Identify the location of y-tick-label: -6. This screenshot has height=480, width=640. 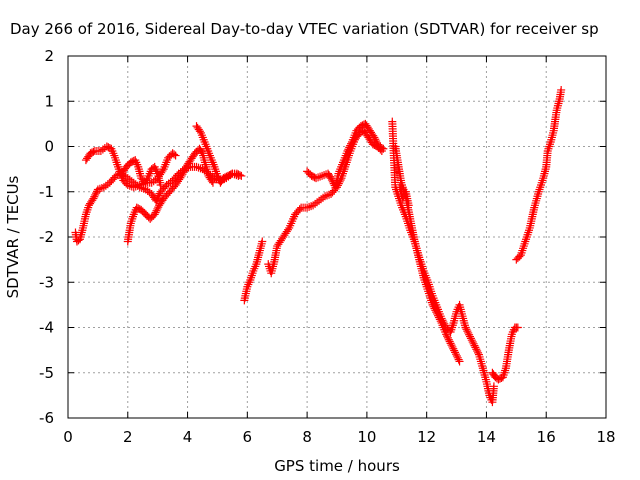
(46, 418).